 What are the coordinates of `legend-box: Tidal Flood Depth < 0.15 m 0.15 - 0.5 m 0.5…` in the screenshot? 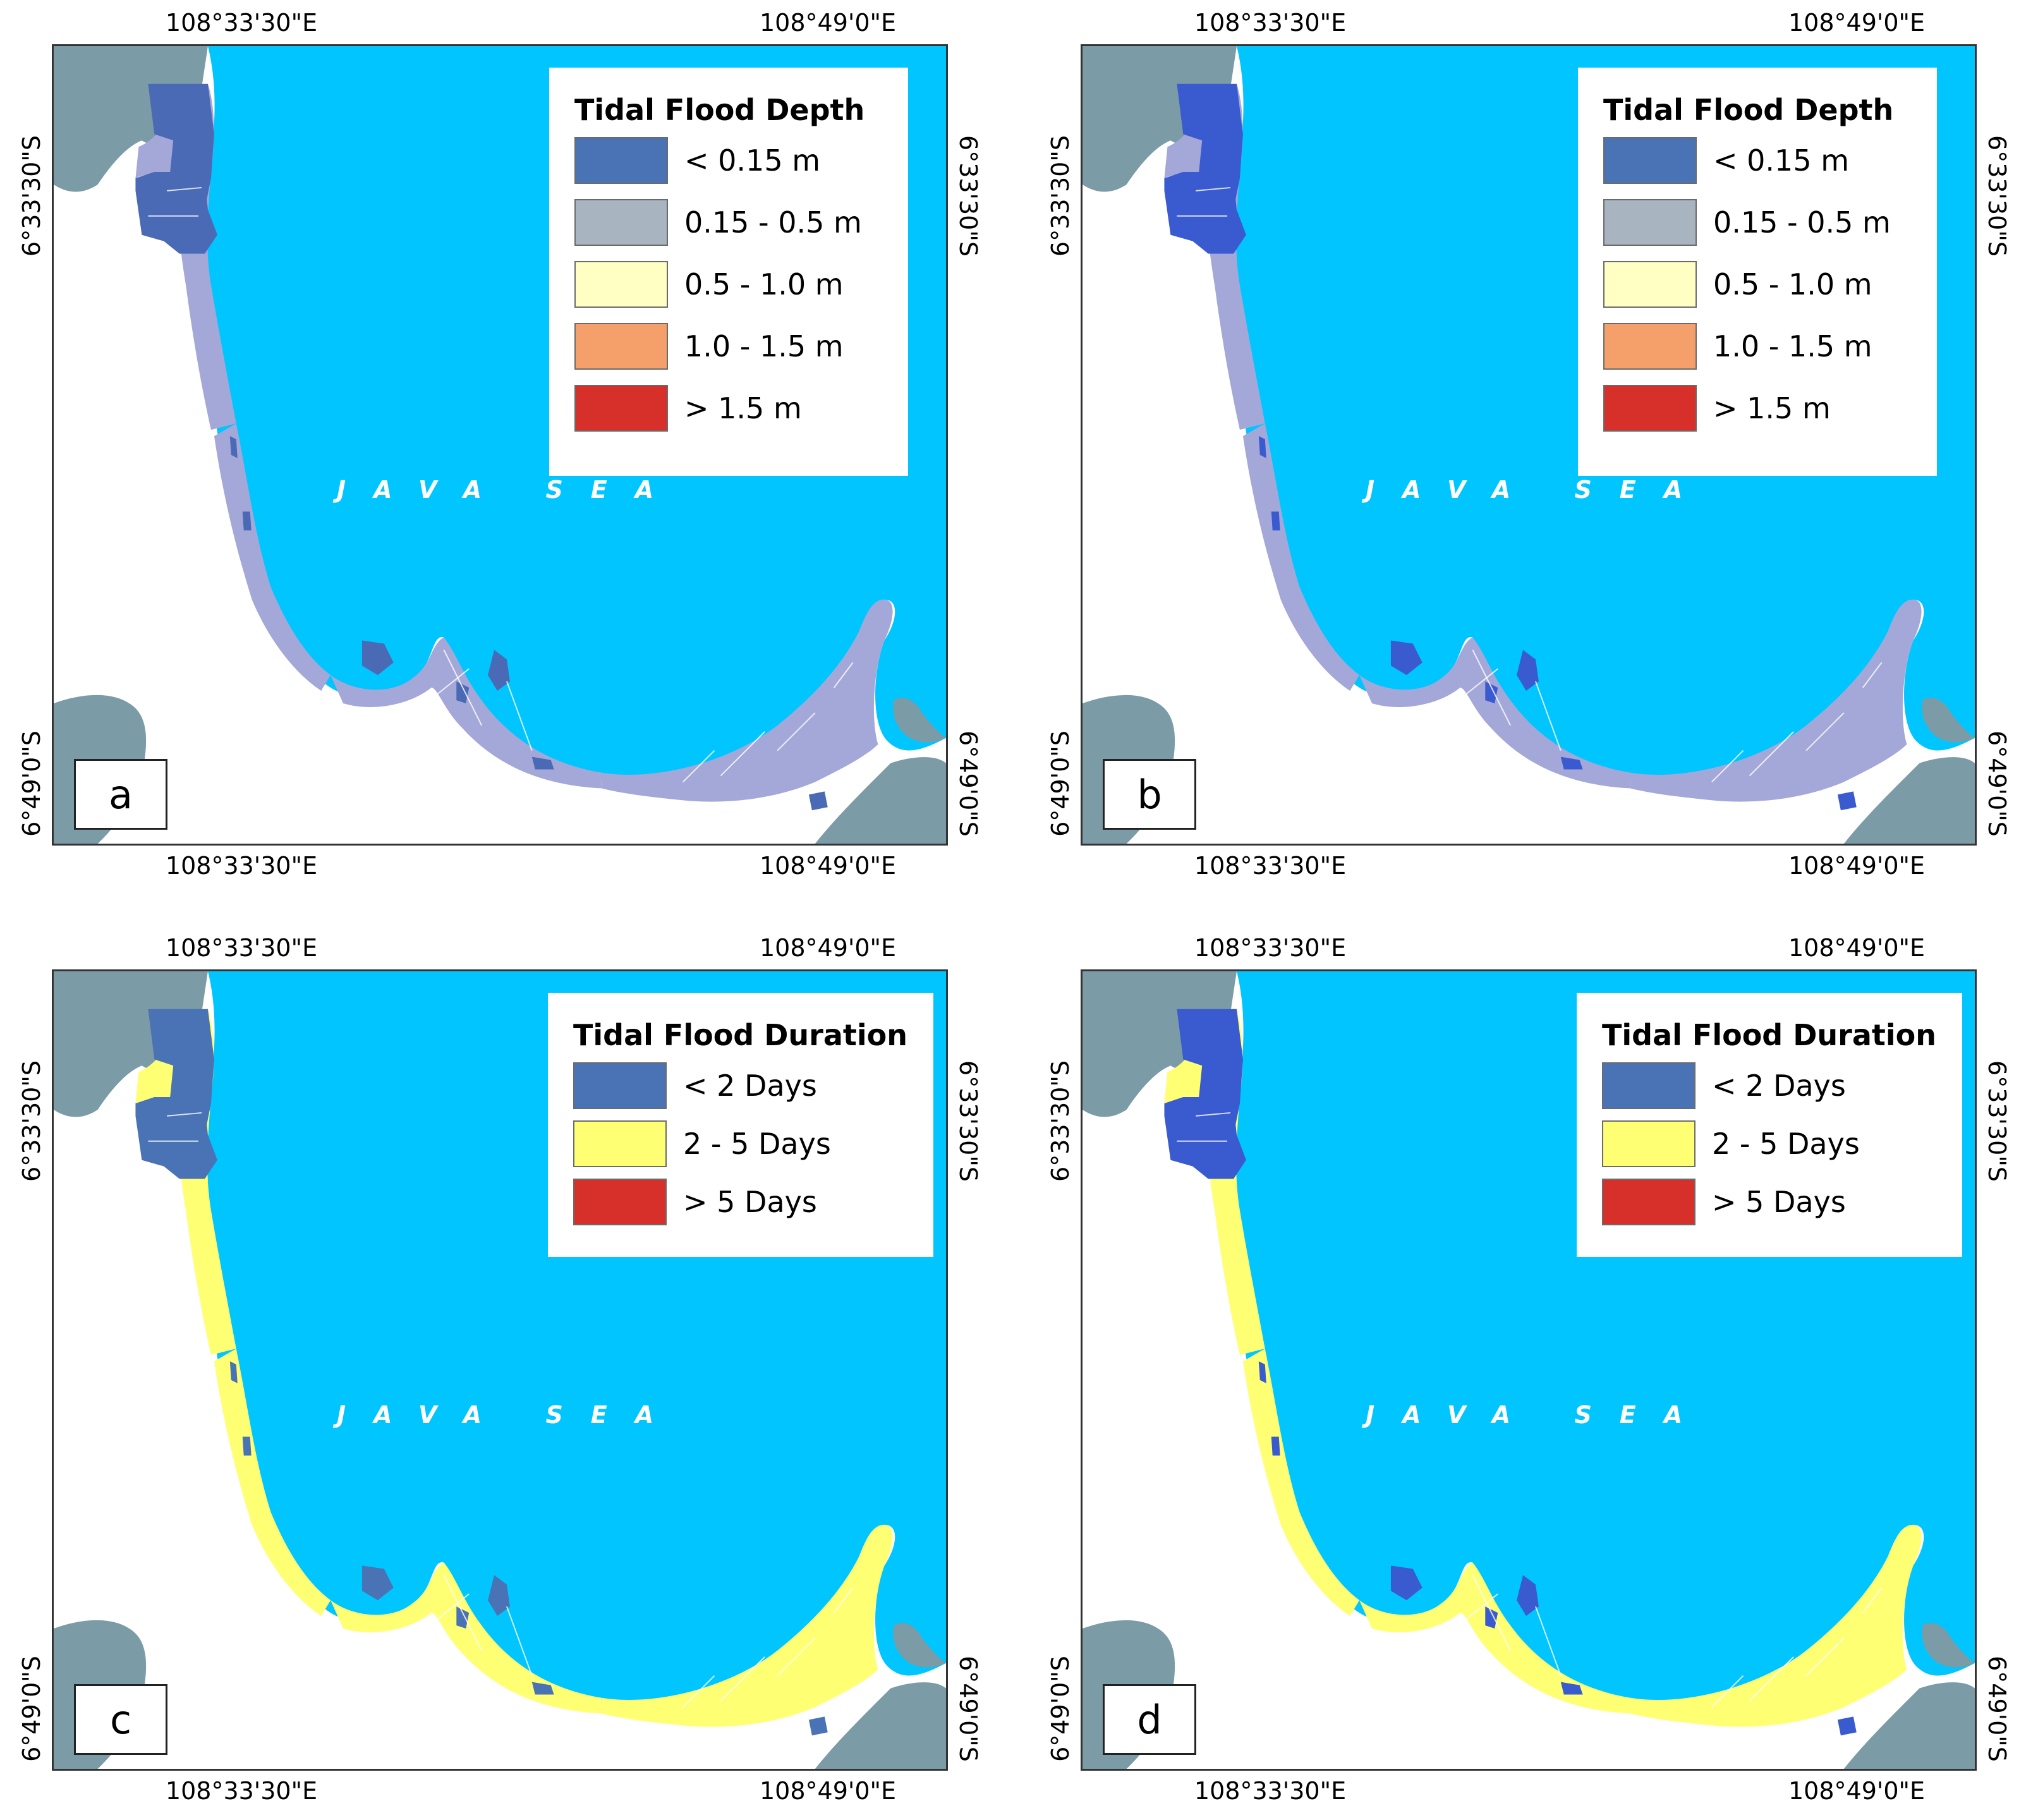 It's located at (728, 272).